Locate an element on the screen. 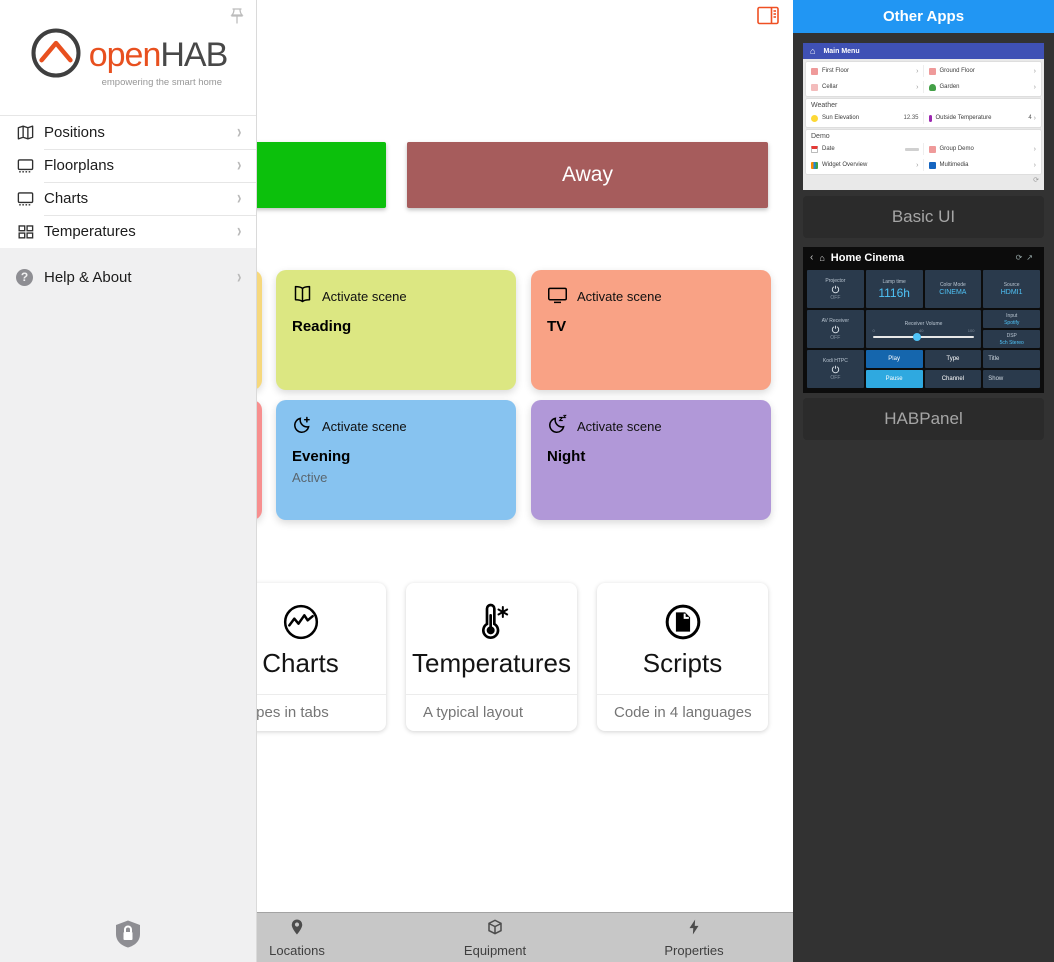  presence-home-button is located at coordinates (321, 175).